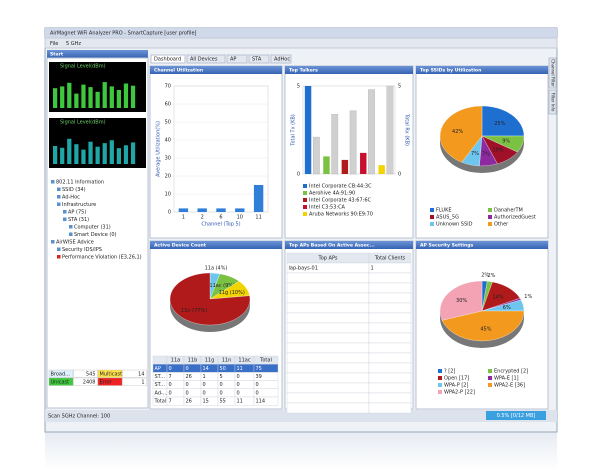 The height and width of the screenshot is (473, 600). I want to click on tree-item: 802.11 Information, so click(80, 183).